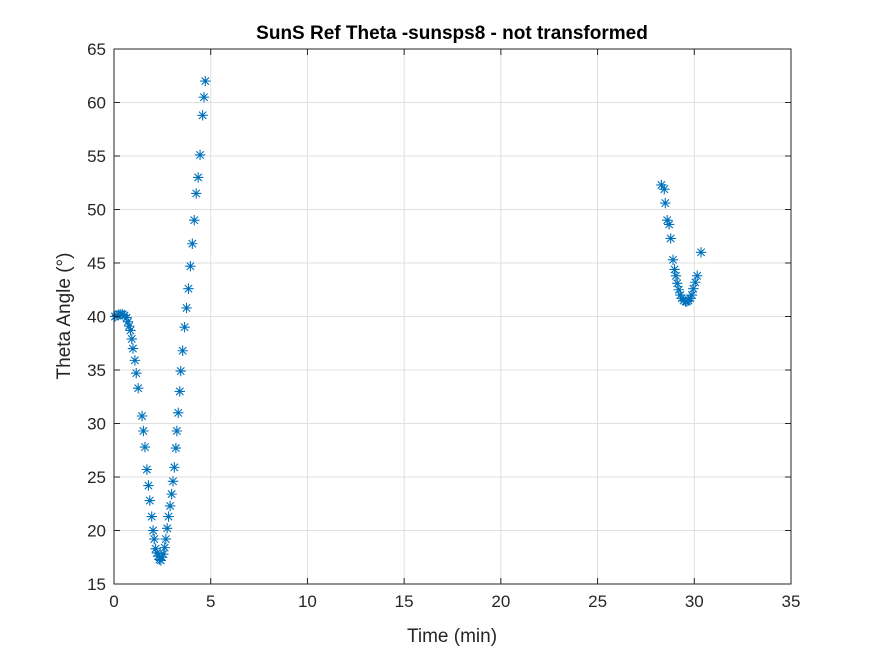 This screenshot has height=656, width=875. What do you see at coordinates (307, 601) in the screenshot?
I see `x-tick-label: 10` at bounding box center [307, 601].